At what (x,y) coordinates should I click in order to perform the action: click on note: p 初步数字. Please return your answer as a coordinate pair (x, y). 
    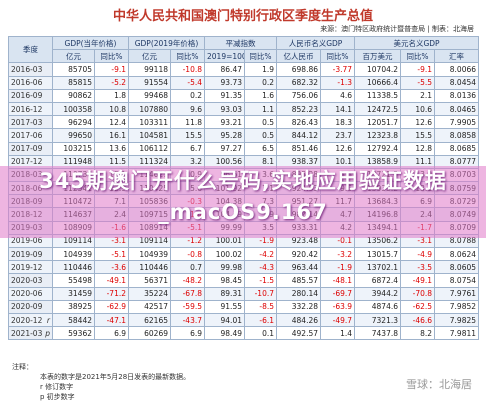
    Looking at the image, I should click on (57, 397).